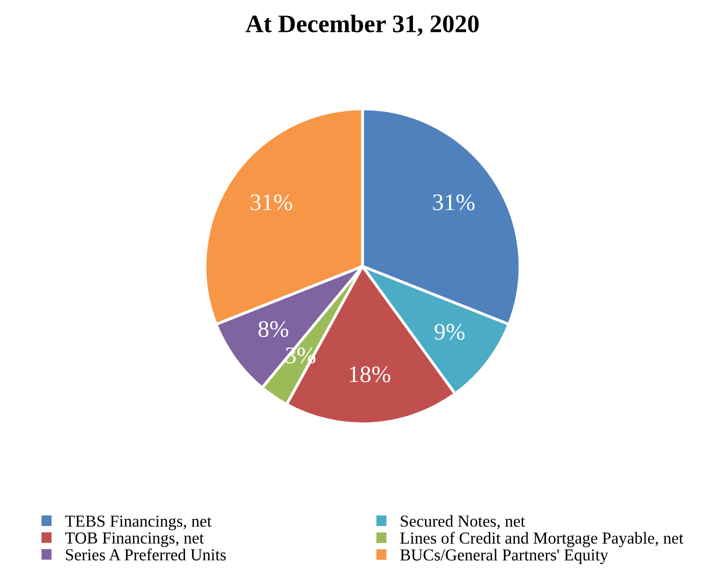 The width and height of the screenshot is (725, 579). Describe the element at coordinates (542, 540) in the screenshot. I see `legend-label: Lines of Credit and Mortgage Payable, net` at that location.